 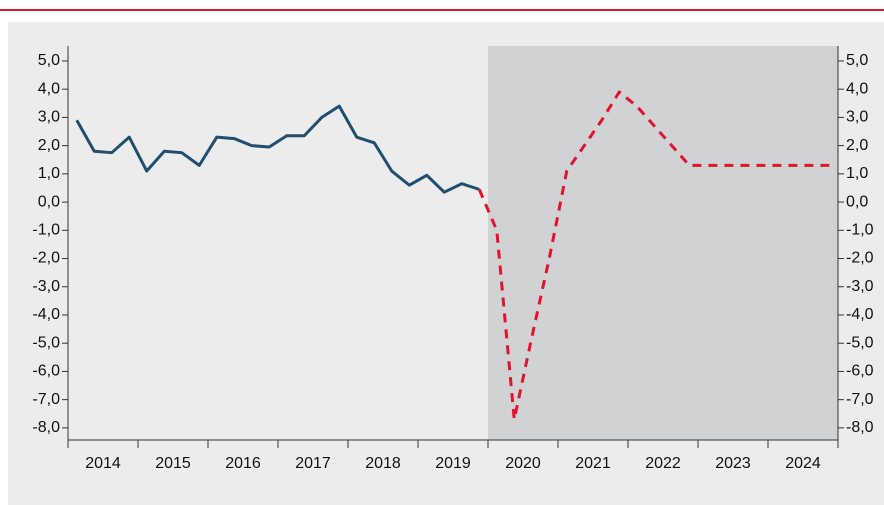 I want to click on y2-tick-label: -2,0, so click(x=860, y=258).